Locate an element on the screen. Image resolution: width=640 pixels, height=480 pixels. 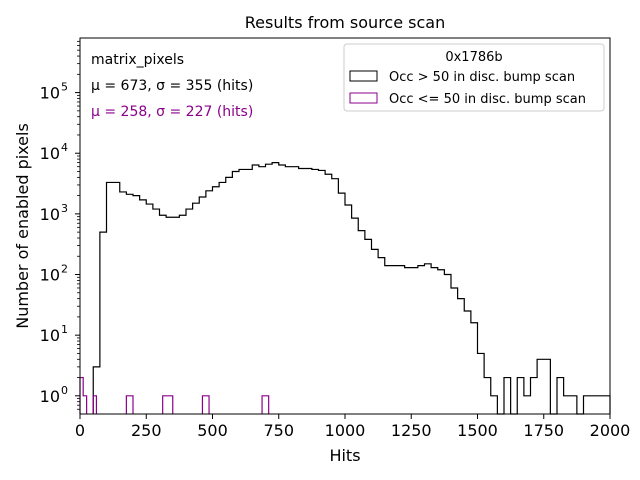
x-axis-label: Hits is located at coordinates (344, 455).